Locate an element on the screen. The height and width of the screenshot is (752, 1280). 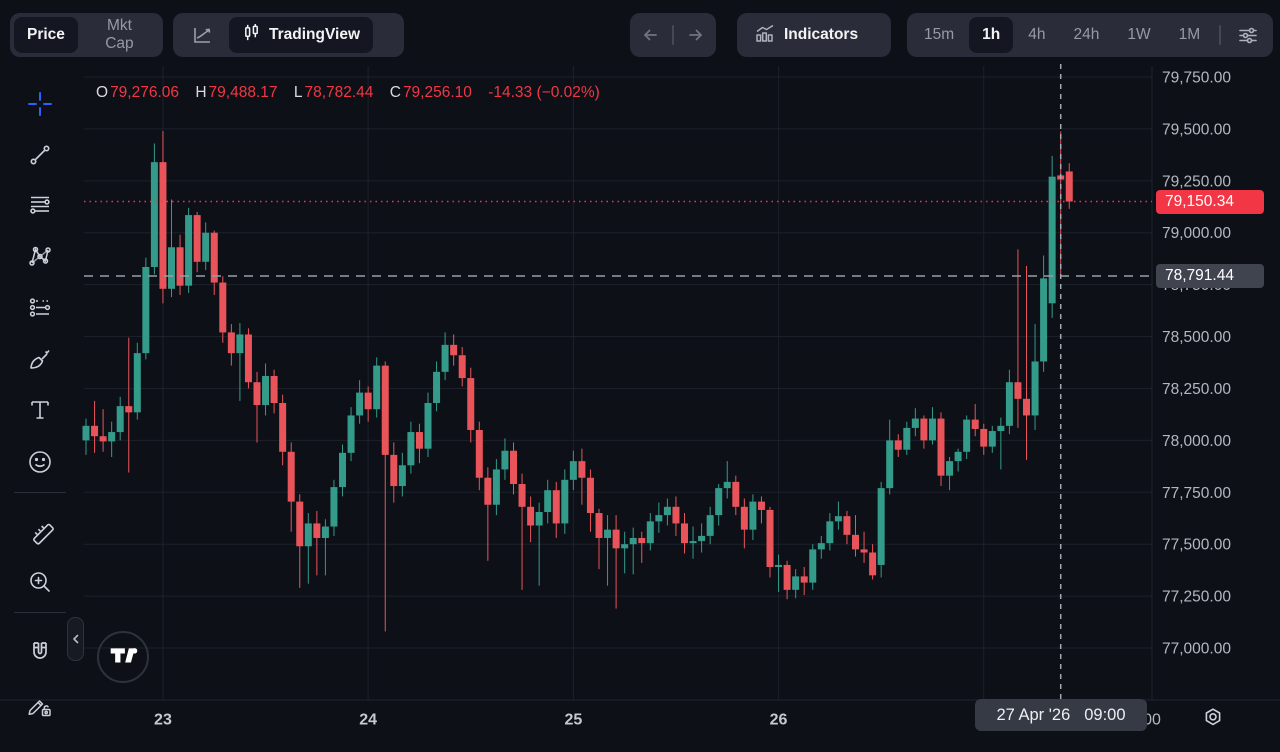
chart-source-toggle: TradingView is located at coordinates (288, 35).